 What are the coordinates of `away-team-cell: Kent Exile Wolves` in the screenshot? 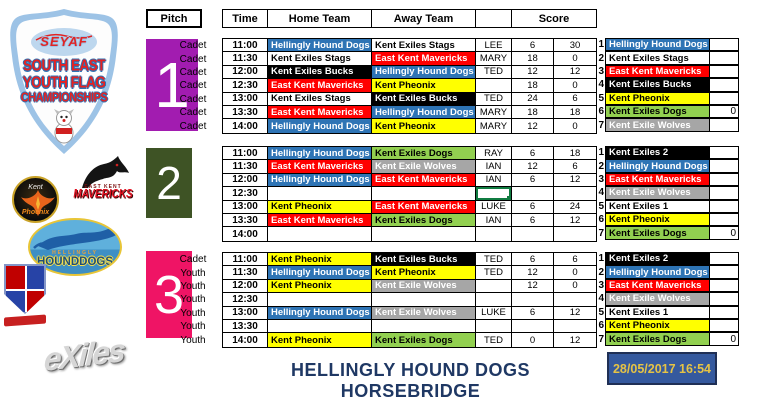 It's located at (424, 286).